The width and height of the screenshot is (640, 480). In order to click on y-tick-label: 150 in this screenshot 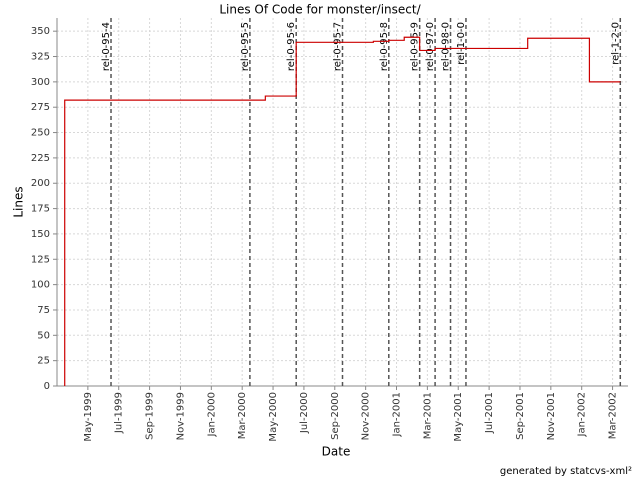, I will do `click(40, 234)`.